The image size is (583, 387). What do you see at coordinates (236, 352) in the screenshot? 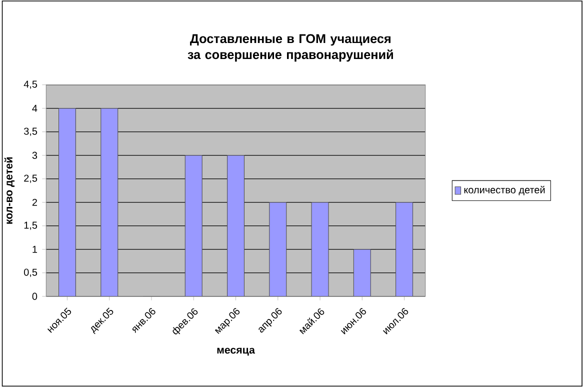
I see `x-axis-title: месяца` at bounding box center [236, 352].